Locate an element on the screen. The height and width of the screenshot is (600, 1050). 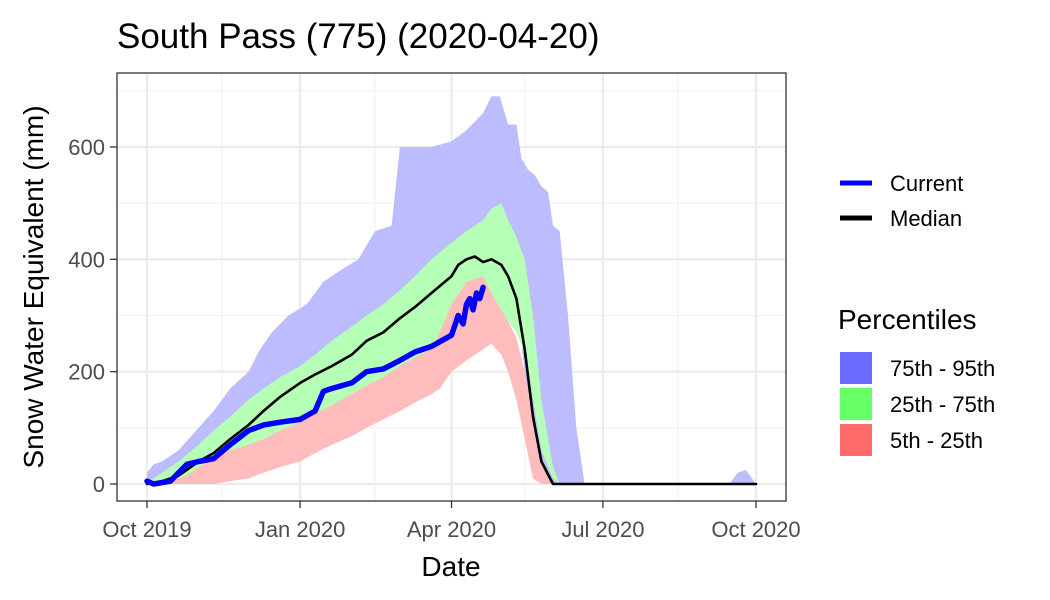
y-axis-title: Snow Water Equivalent (mm) is located at coordinates (33, 286).